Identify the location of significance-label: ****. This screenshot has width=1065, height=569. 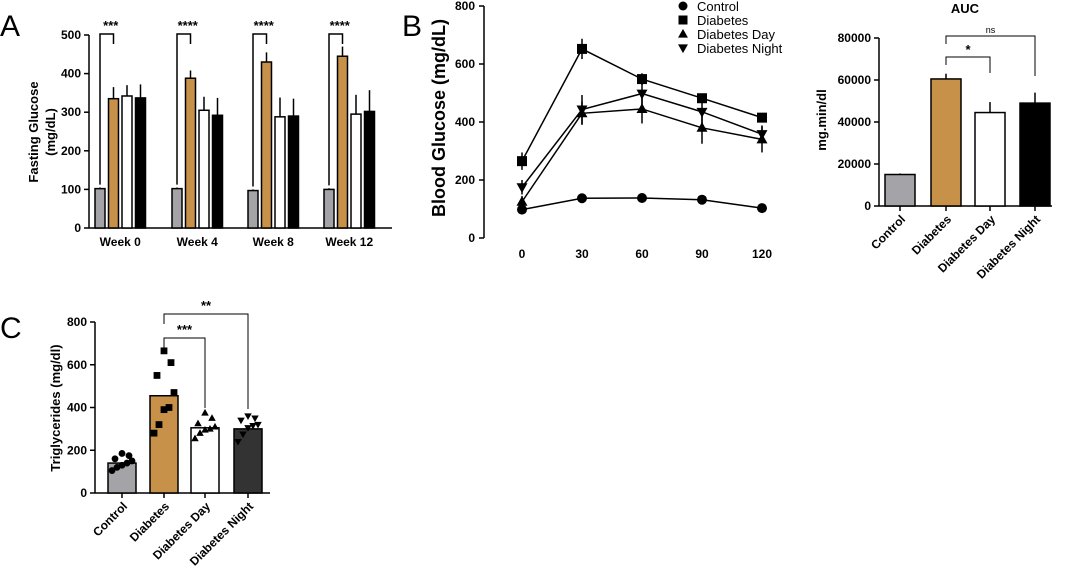
(264, 25).